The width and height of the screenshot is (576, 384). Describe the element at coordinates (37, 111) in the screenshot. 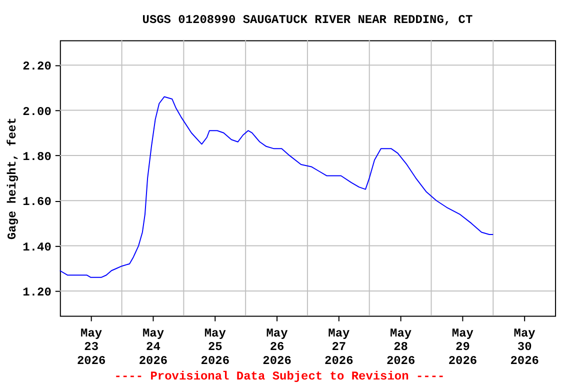

I see `y-tick-label: 2.00` at that location.